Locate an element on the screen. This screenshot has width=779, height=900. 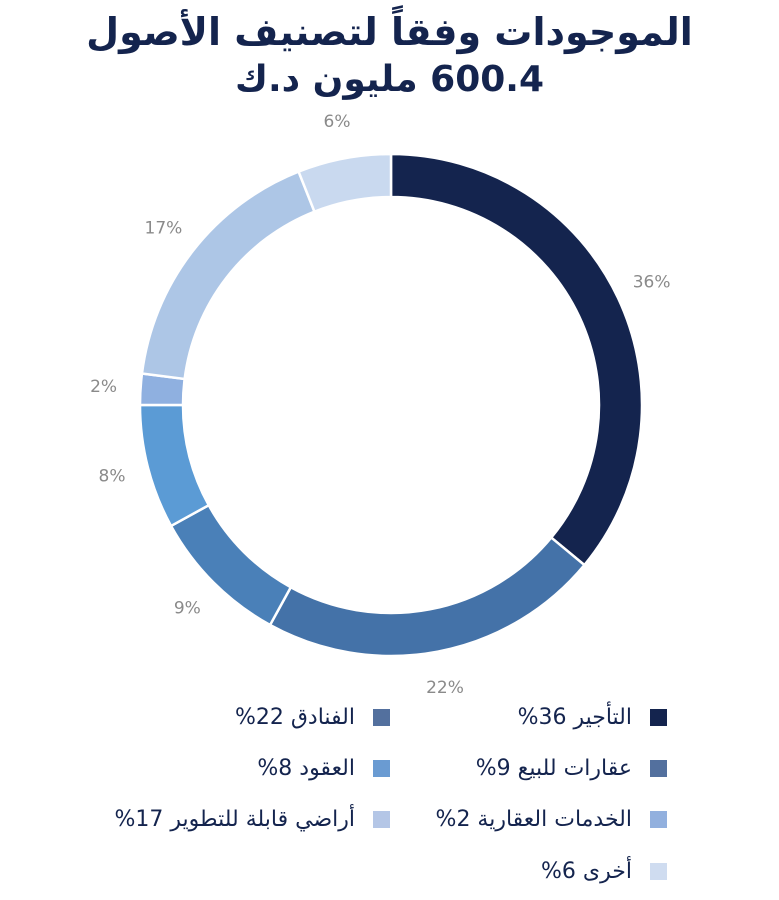
legend-label: أراضي قابلة للتطوير 17% is located at coordinates (234, 819).